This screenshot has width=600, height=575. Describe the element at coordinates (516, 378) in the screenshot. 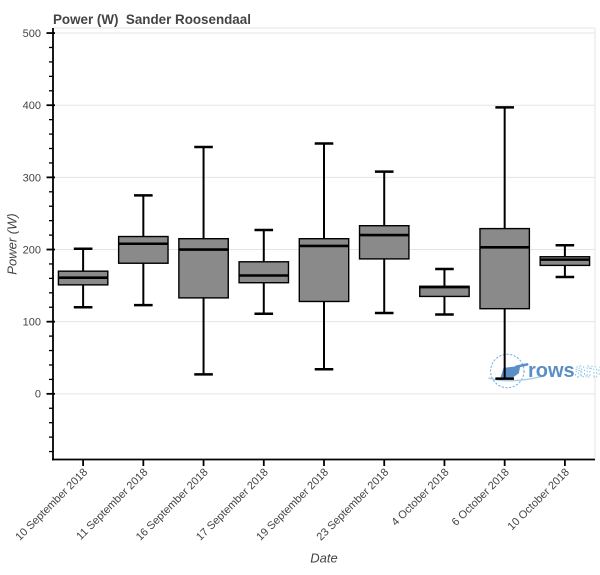

I see `watermark-swoosh-icon` at that location.